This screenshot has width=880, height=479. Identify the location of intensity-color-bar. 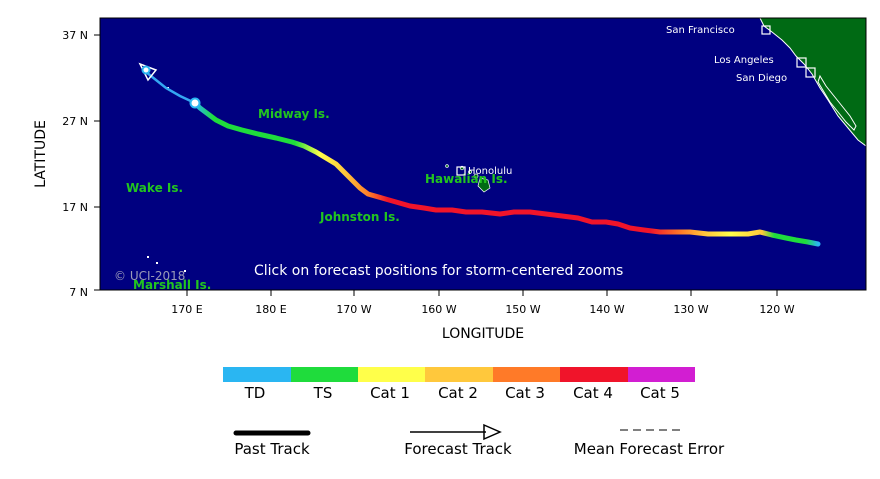
(459, 374).